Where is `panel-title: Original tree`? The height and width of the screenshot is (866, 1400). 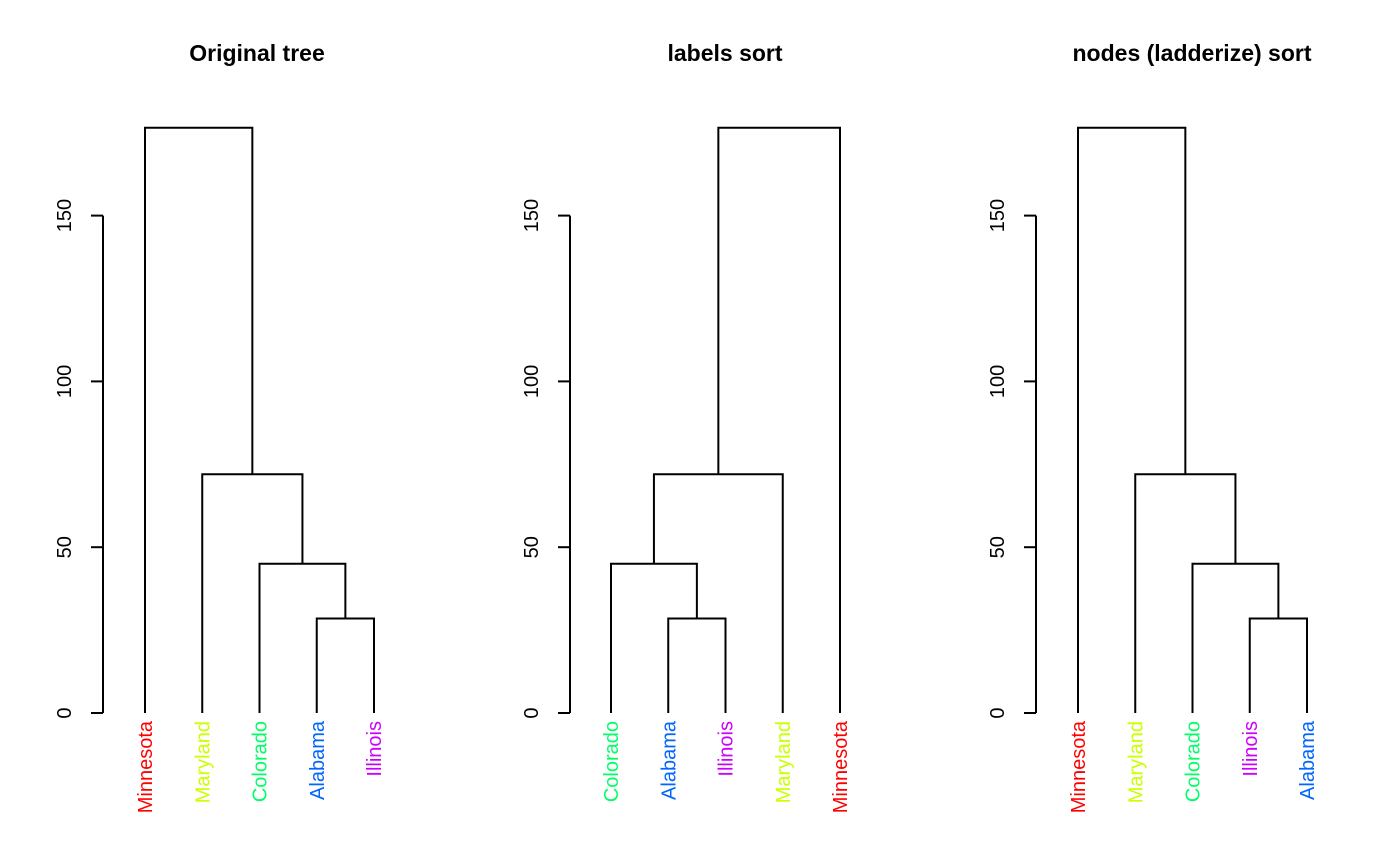 panel-title: Original tree is located at coordinates (256, 53).